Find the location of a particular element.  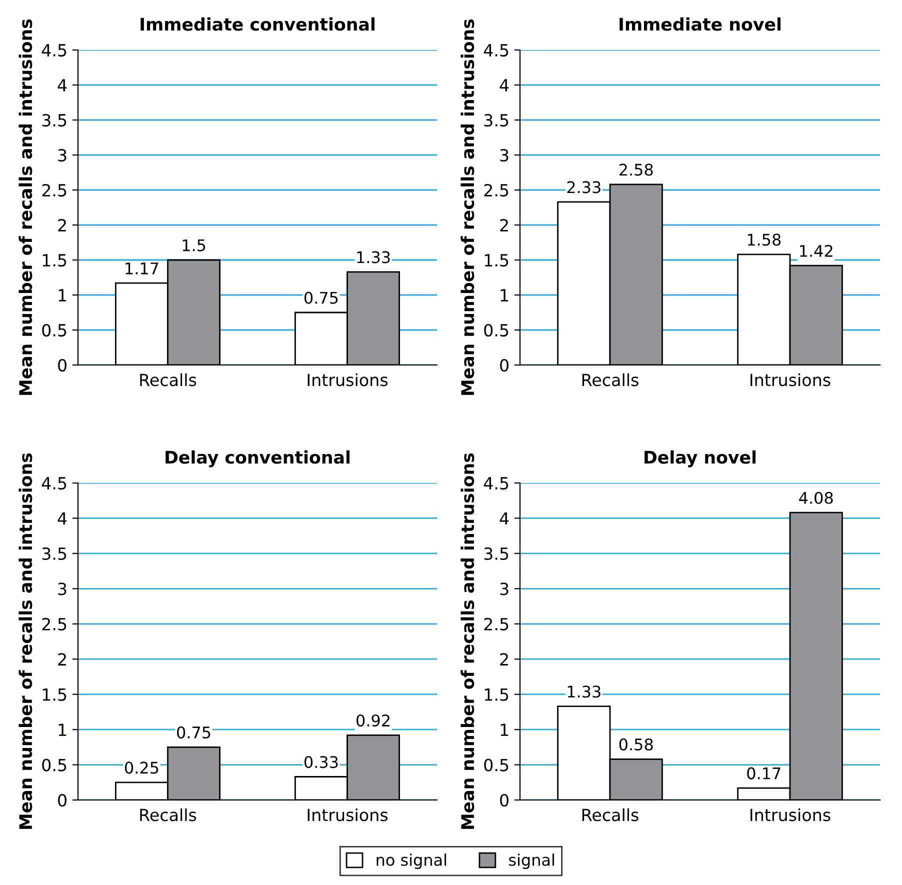

data-label: 1.58 is located at coordinates (764, 240).